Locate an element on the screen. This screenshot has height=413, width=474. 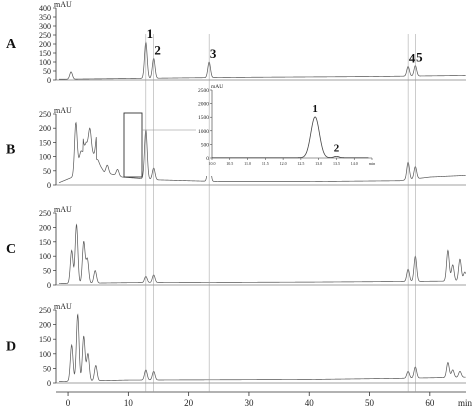
inset-x-tick-label: 12.5 is located at coordinates (300, 163).